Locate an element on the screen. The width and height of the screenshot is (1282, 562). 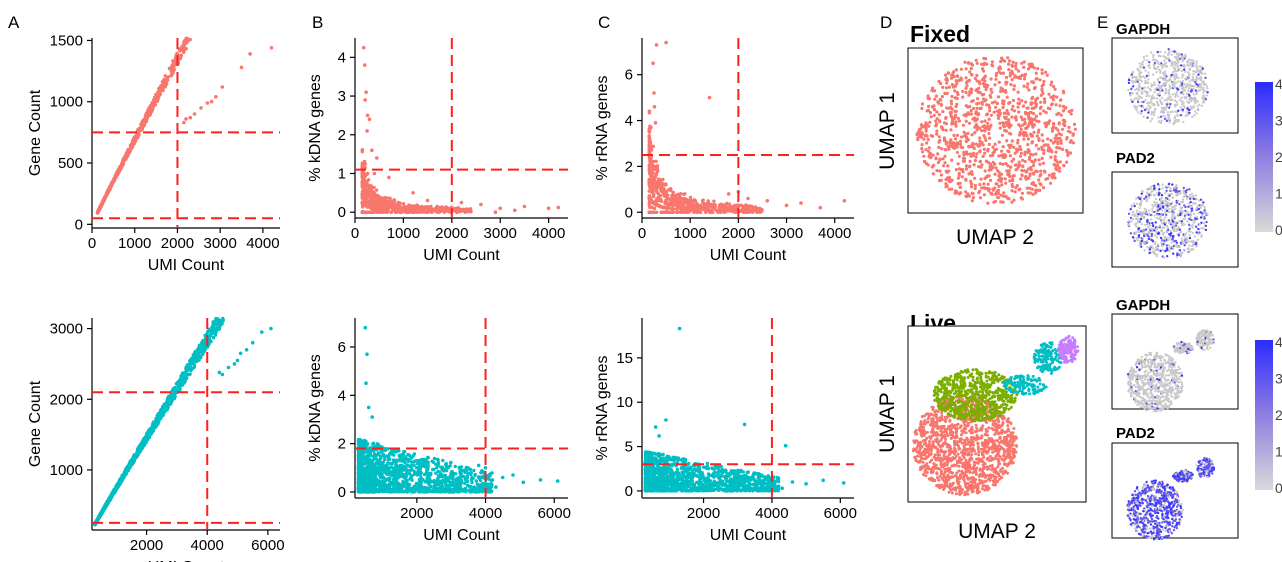
y-tick-label: 0 is located at coordinates (342, 492).